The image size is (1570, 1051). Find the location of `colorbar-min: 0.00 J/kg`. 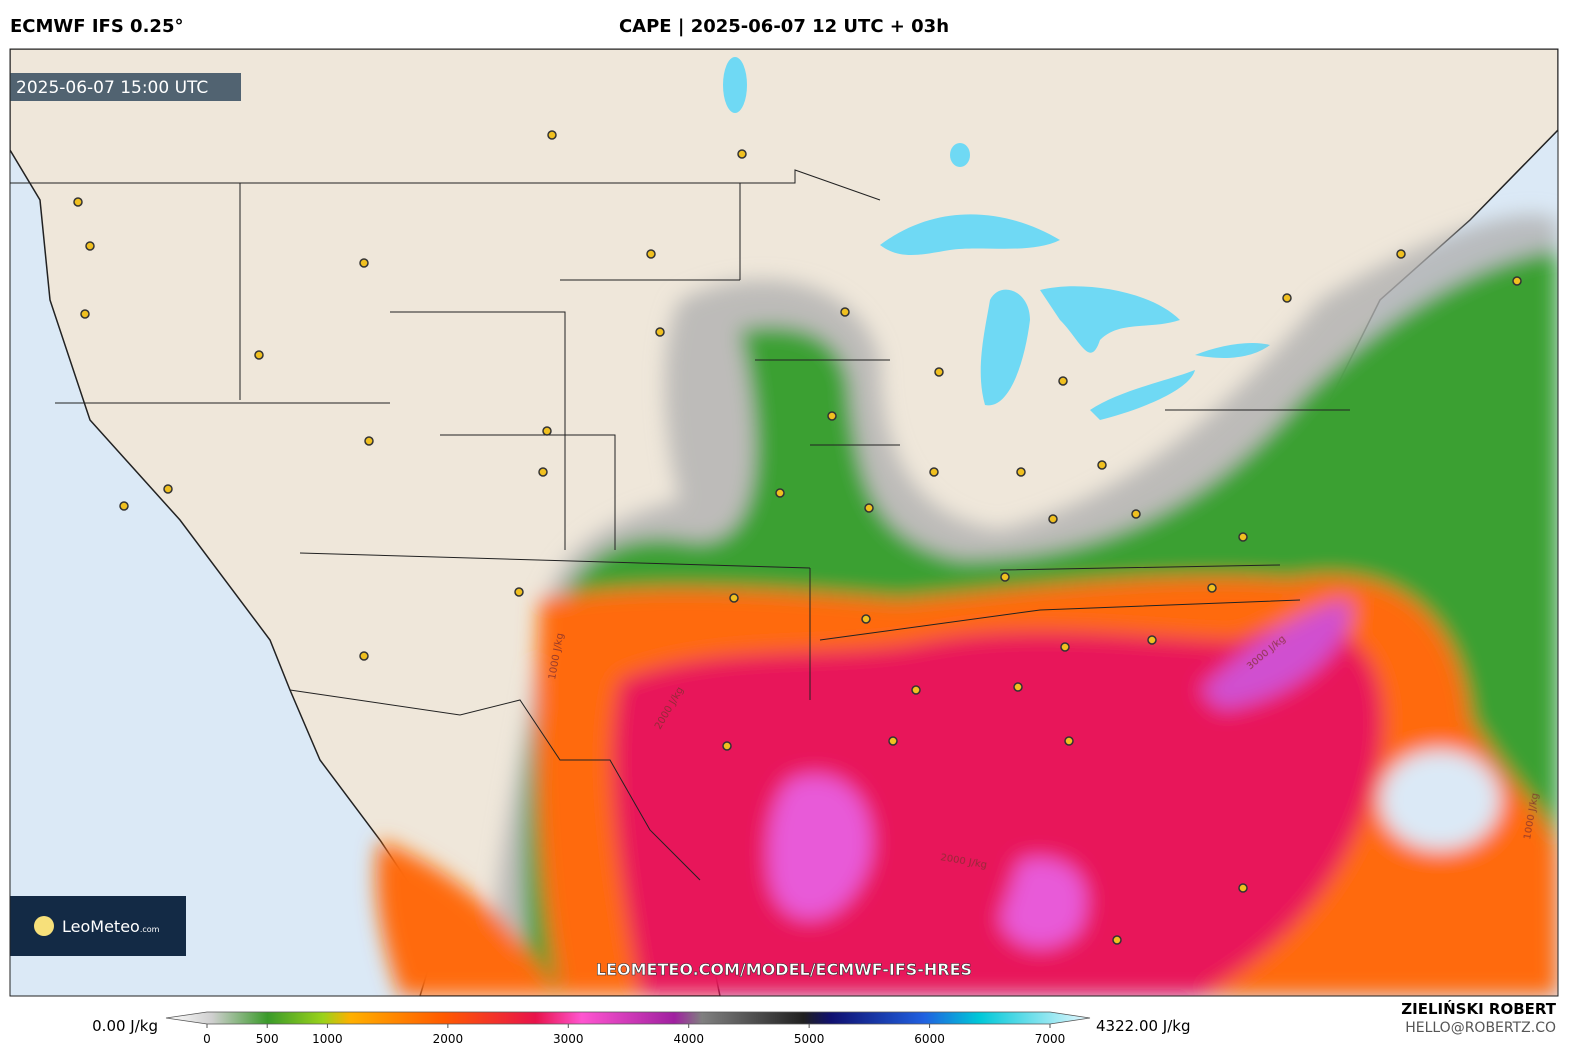

colorbar-min: 0.00 J/kg is located at coordinates (125, 1026).